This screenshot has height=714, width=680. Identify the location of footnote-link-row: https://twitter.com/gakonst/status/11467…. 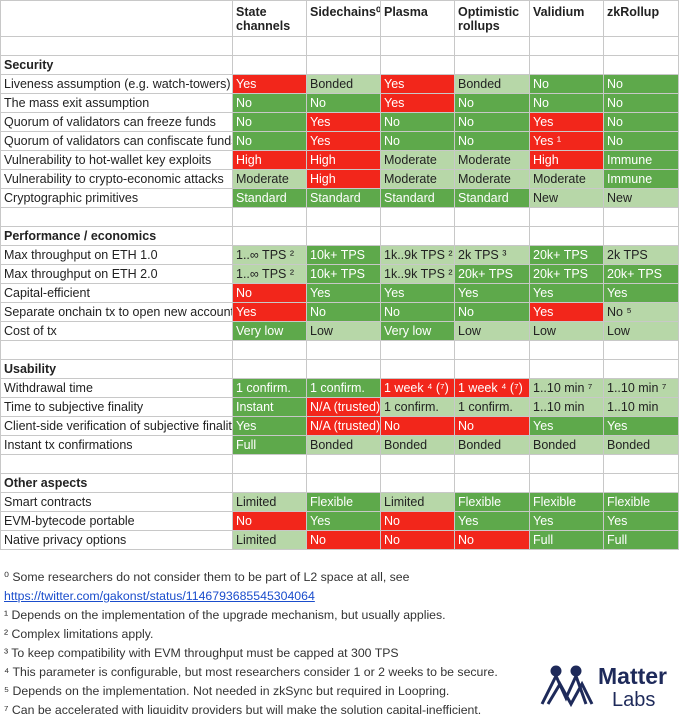
(159, 596).